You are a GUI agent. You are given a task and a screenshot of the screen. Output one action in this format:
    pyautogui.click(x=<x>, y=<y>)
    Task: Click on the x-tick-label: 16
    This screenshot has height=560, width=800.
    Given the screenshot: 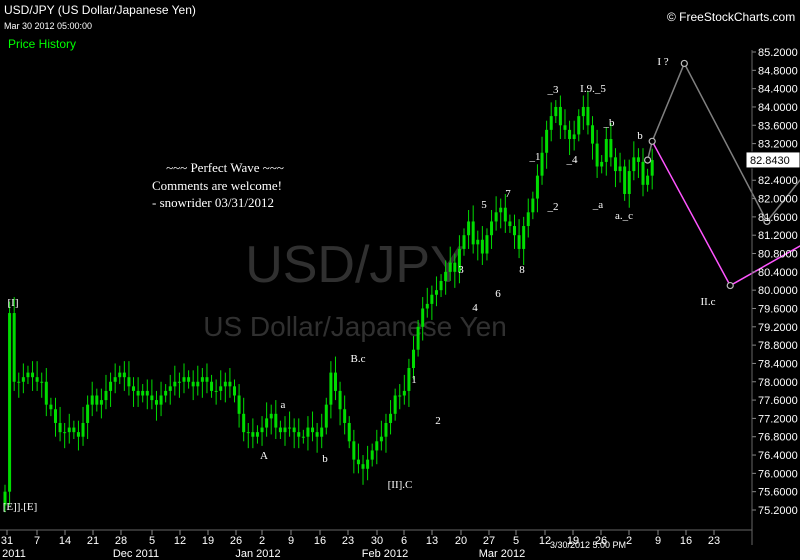 What is the action you would take?
    pyautogui.click(x=686, y=541)
    